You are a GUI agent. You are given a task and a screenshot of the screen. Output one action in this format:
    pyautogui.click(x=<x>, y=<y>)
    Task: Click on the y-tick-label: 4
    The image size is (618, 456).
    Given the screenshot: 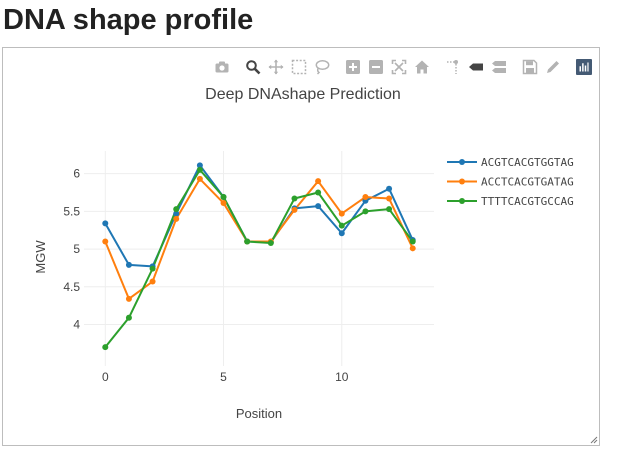 What is the action you would take?
    pyautogui.click(x=76, y=325)
    